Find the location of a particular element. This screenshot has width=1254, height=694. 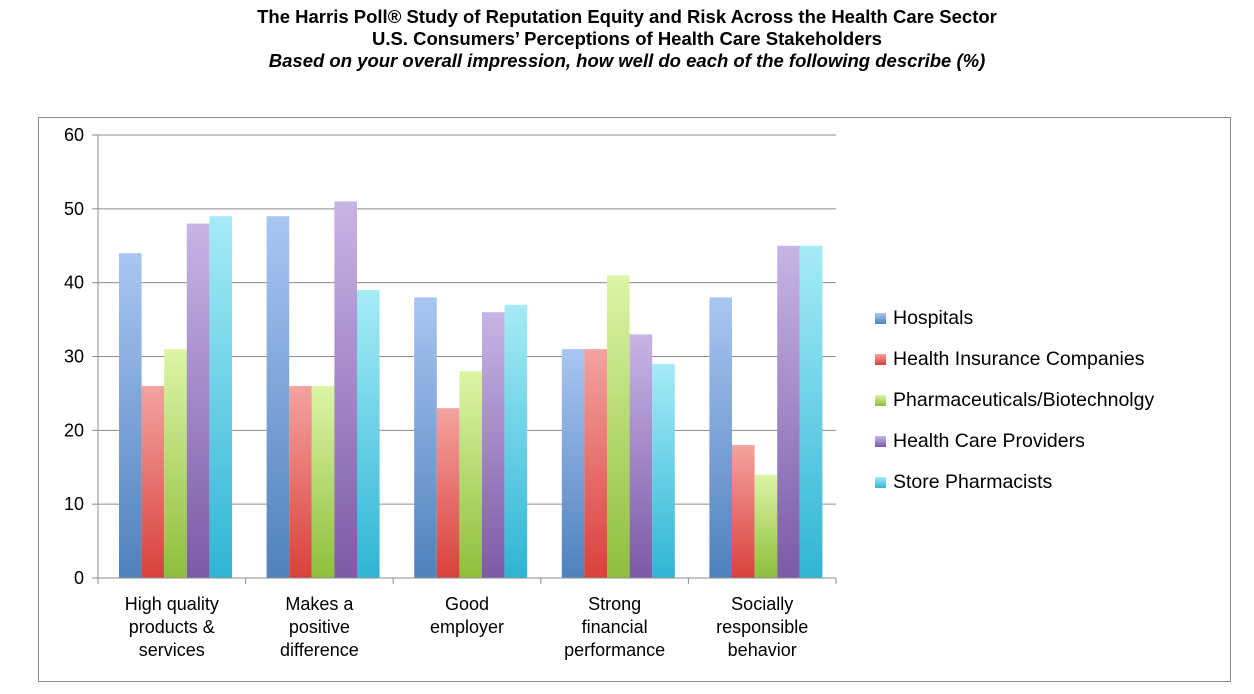

y-tick-label: 40 is located at coordinates (74, 283).